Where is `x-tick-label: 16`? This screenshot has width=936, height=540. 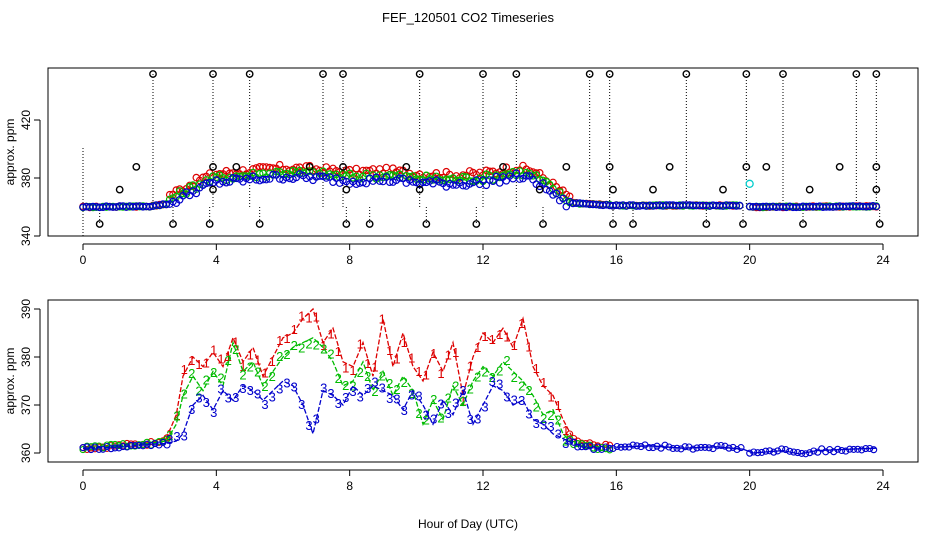
x-tick-label: 16 is located at coordinates (617, 486).